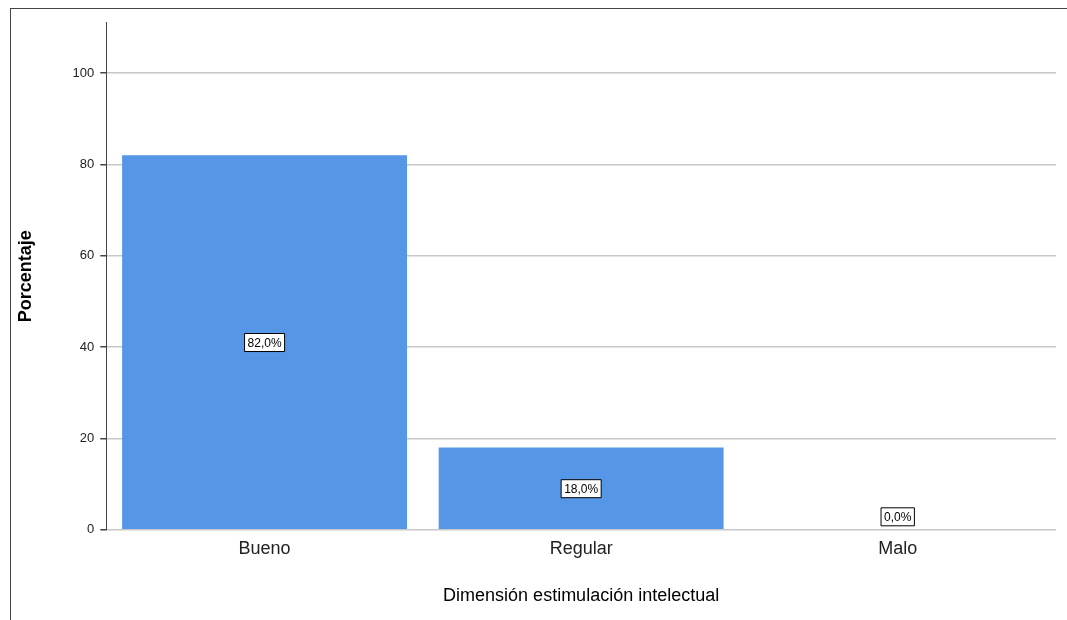 Image resolution: width=1067 pixels, height=620 pixels. Describe the element at coordinates (264, 342) in the screenshot. I see `data-label: 82,0%` at that location.